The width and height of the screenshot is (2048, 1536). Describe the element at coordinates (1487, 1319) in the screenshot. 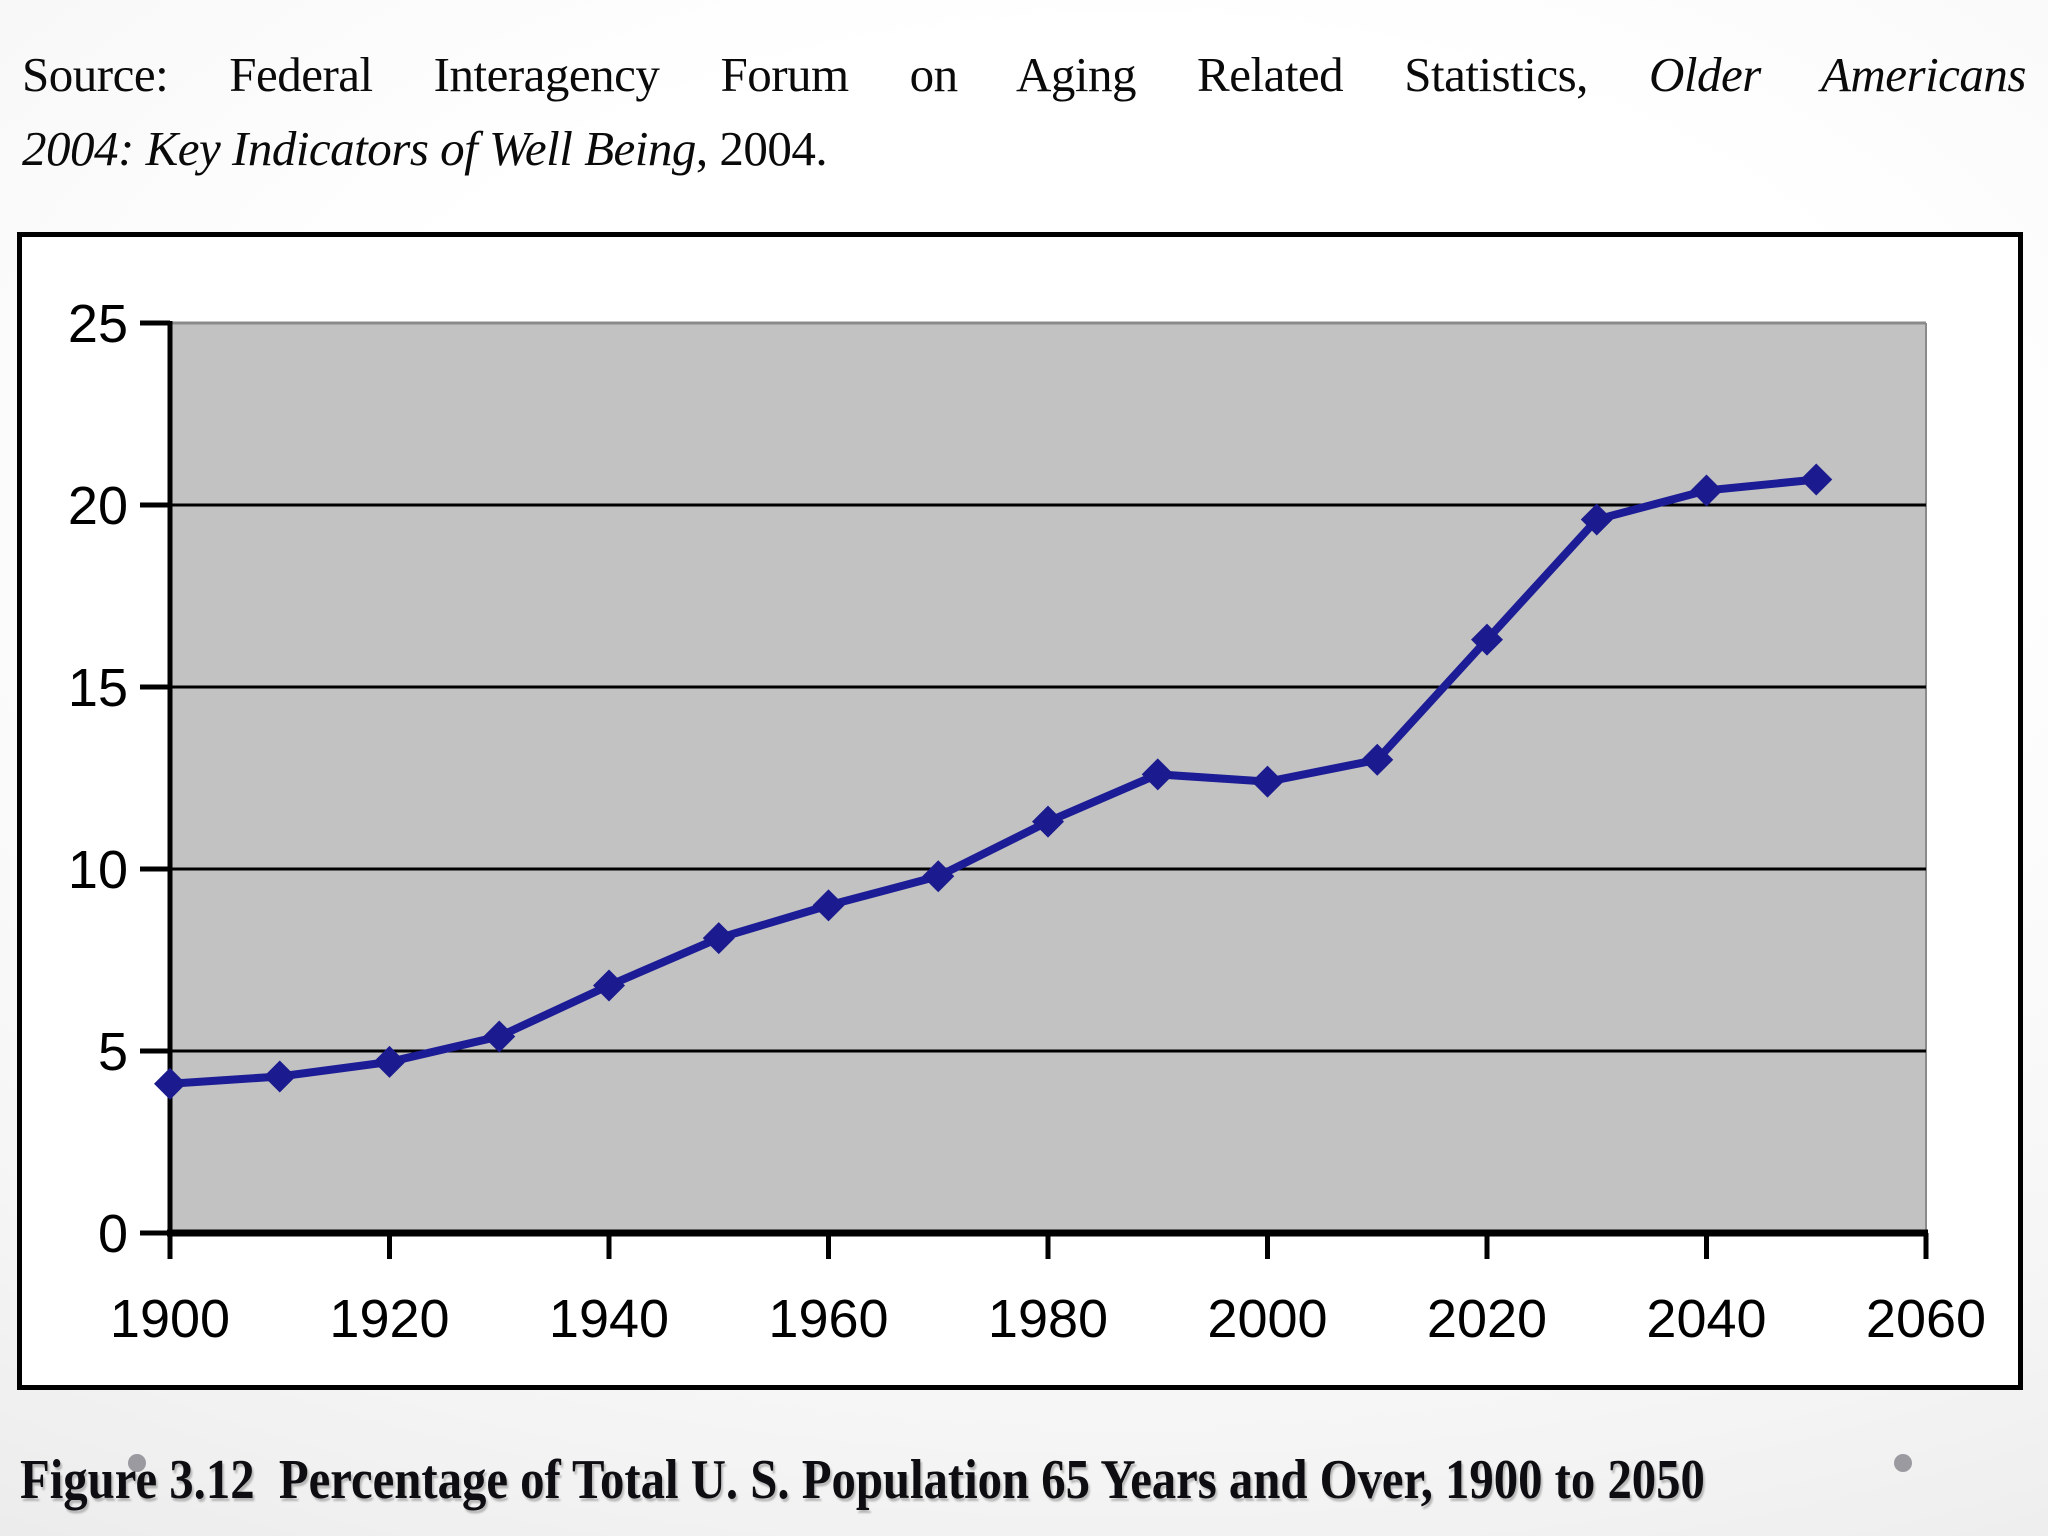

I see `x-tick-label: 2020` at that location.